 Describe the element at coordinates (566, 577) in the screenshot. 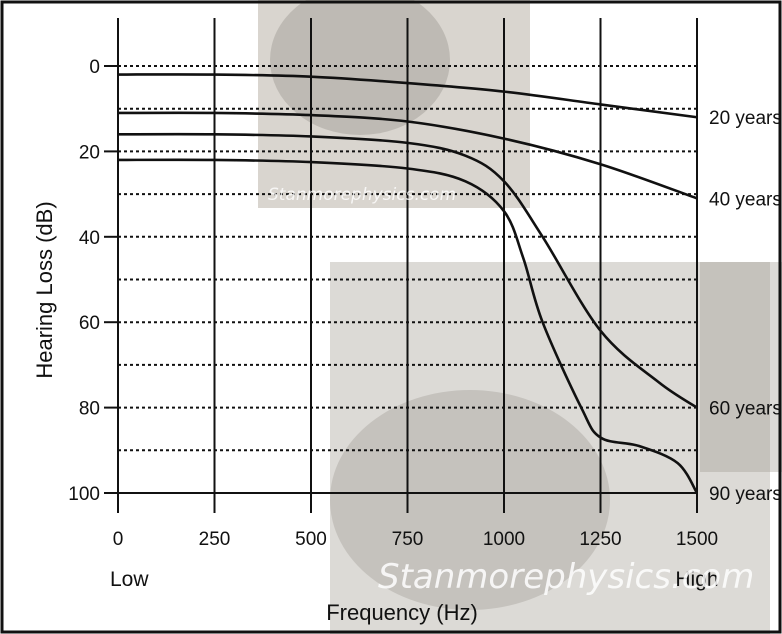

I see `watermark-large: Stanmorephysics.com` at that location.